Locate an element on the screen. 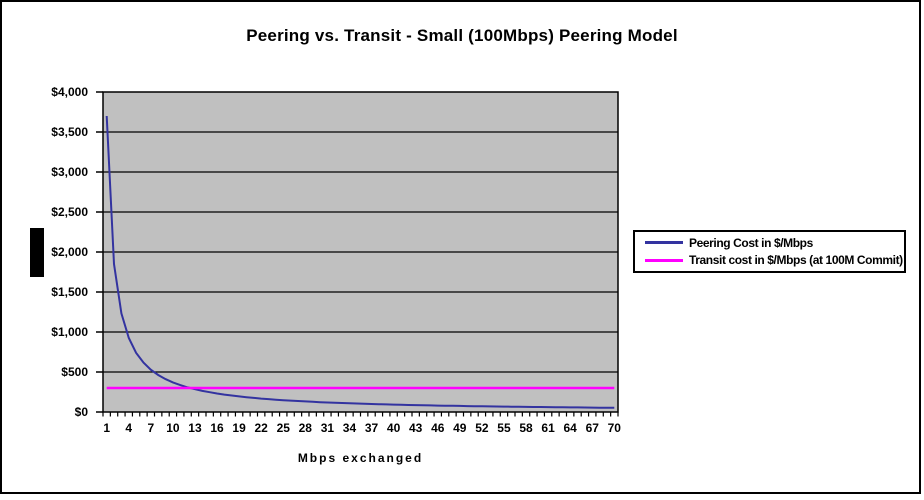 Image resolution: width=924 pixels, height=500 pixels. legend-entry-transit: Transit cost in $/Mbps (at 100M Commit) is located at coordinates (774, 260).